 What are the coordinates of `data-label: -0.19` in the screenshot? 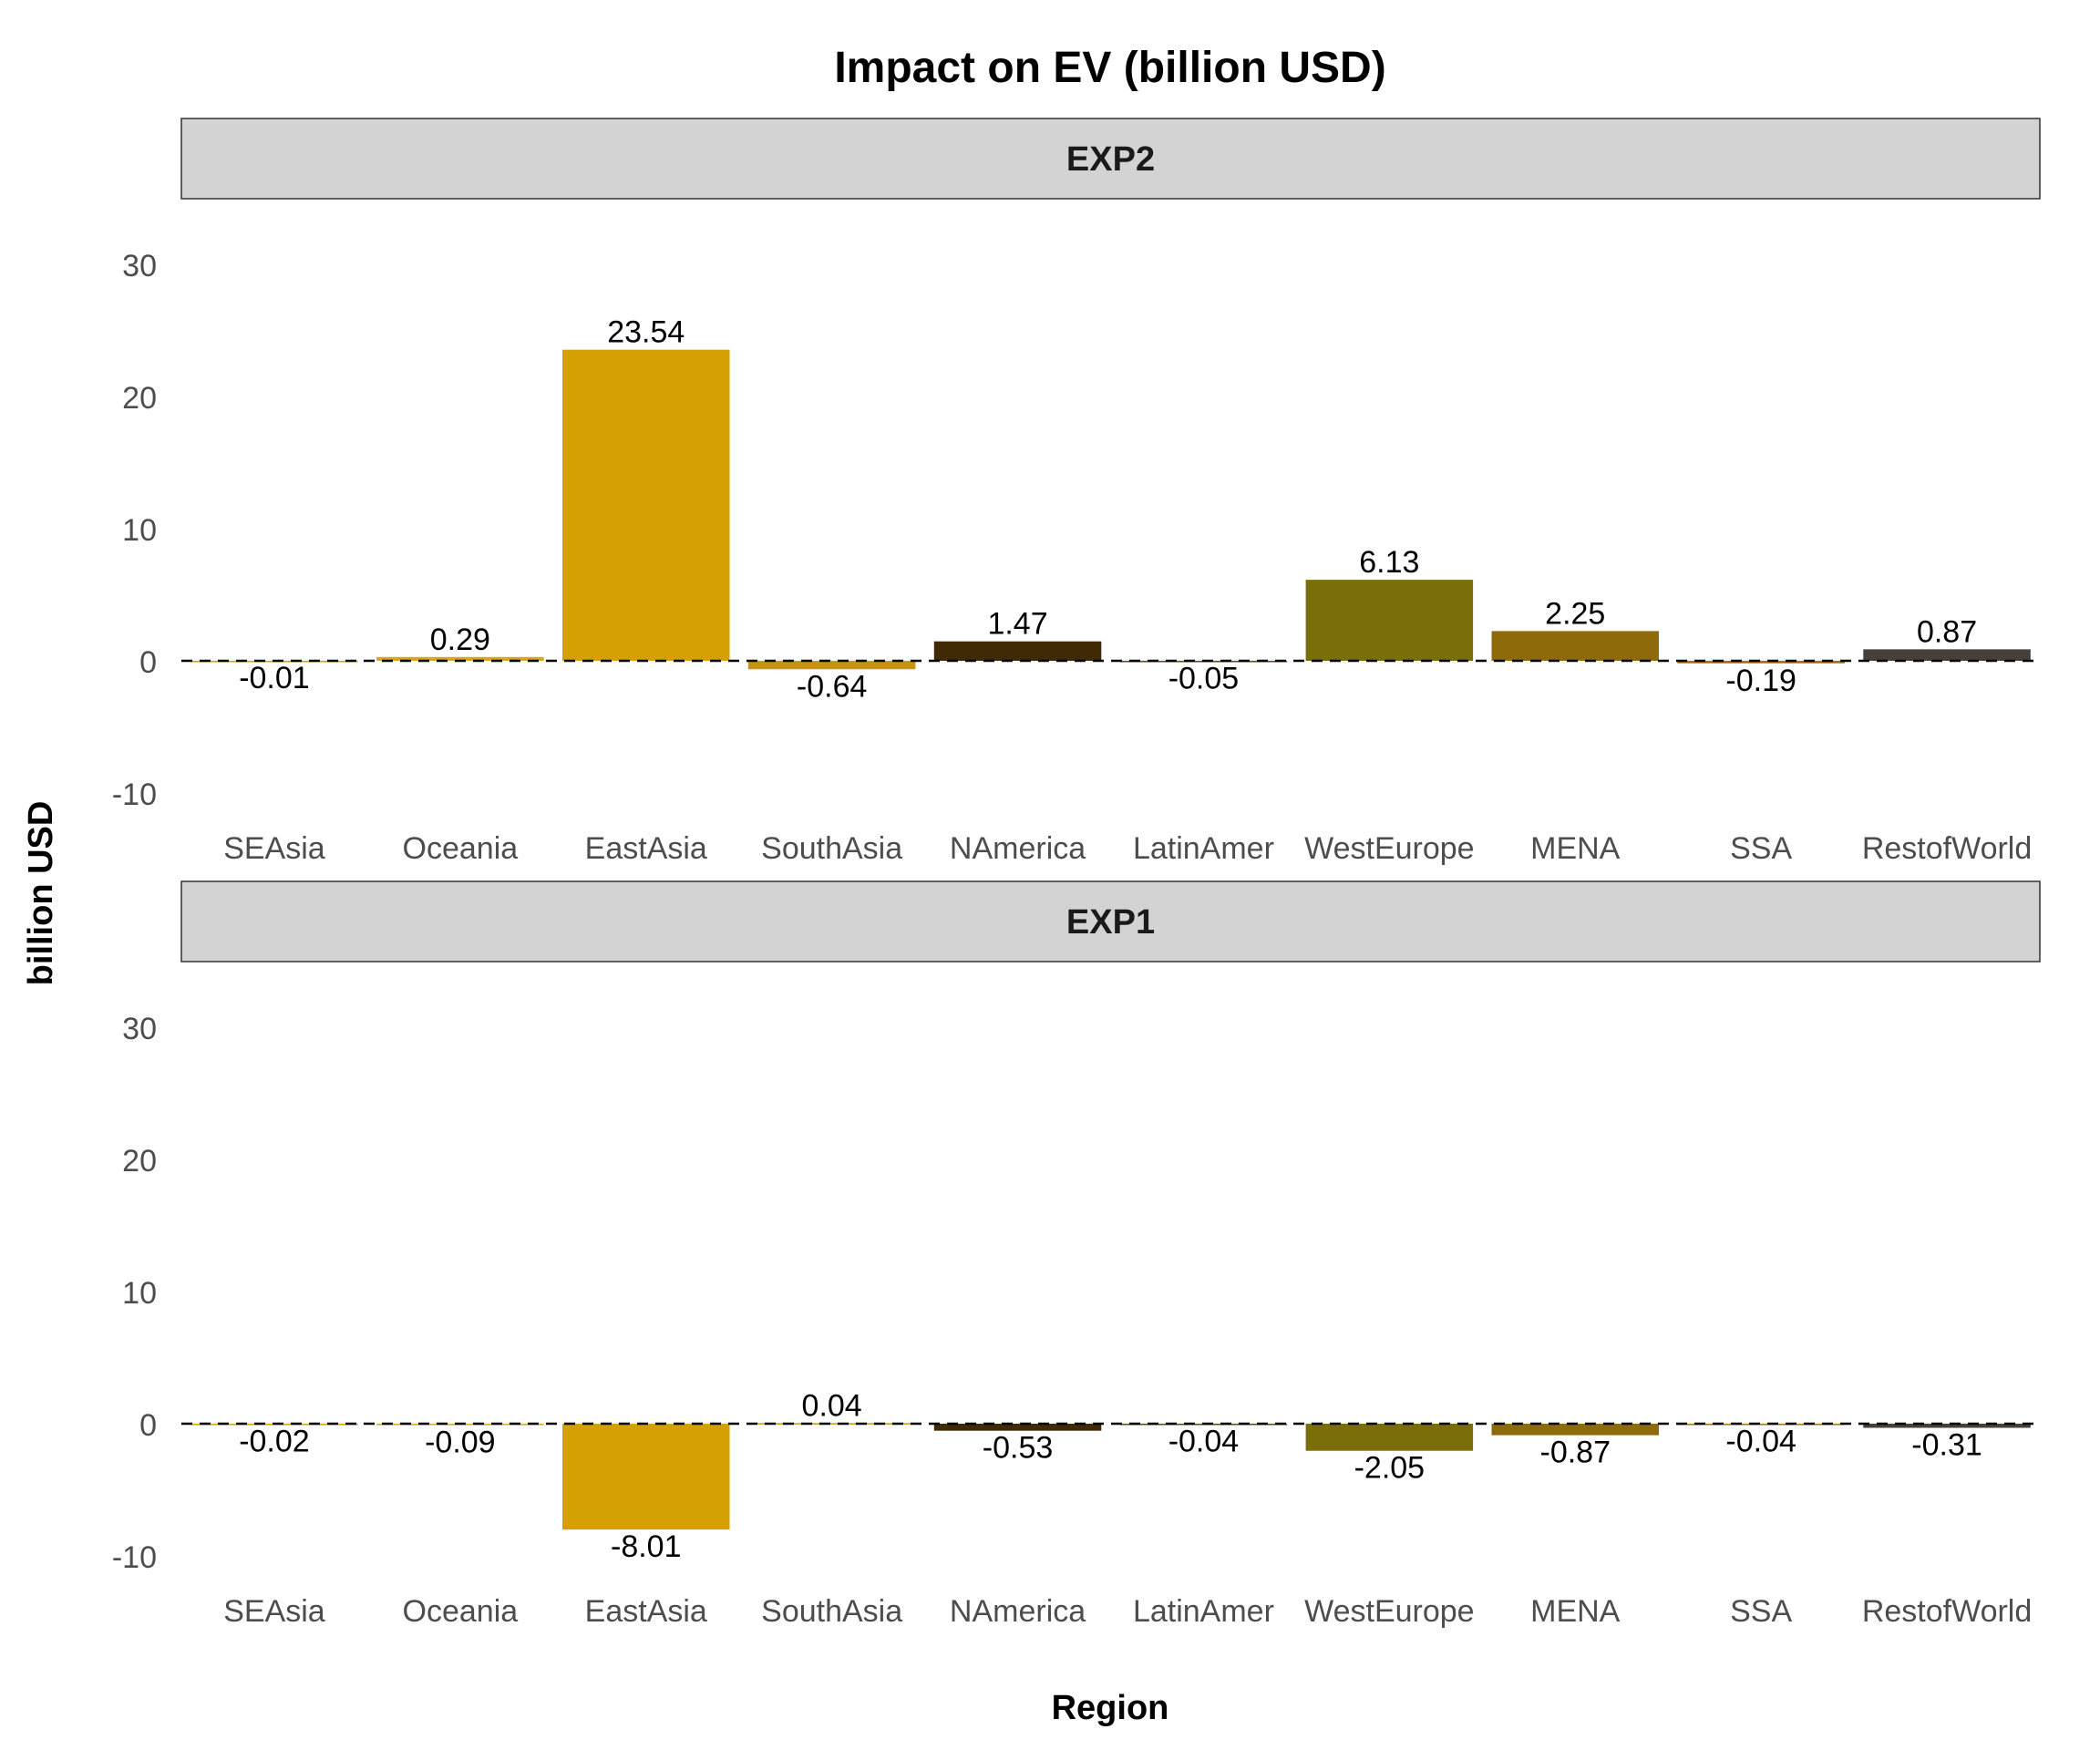 It's located at (1761, 681).